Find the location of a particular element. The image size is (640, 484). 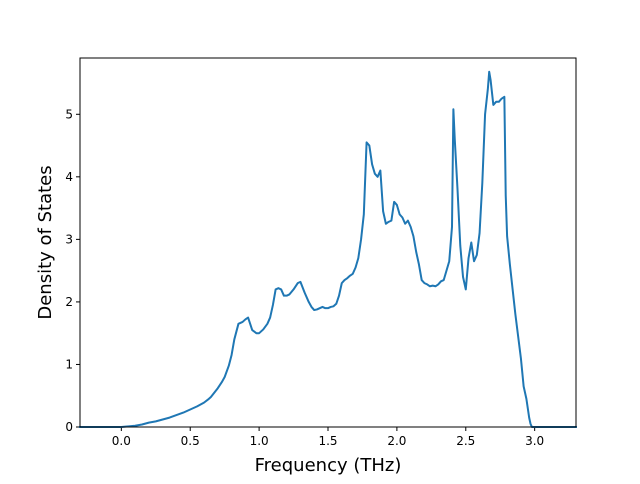

x-tick-label: 0.0 is located at coordinates (121, 441).